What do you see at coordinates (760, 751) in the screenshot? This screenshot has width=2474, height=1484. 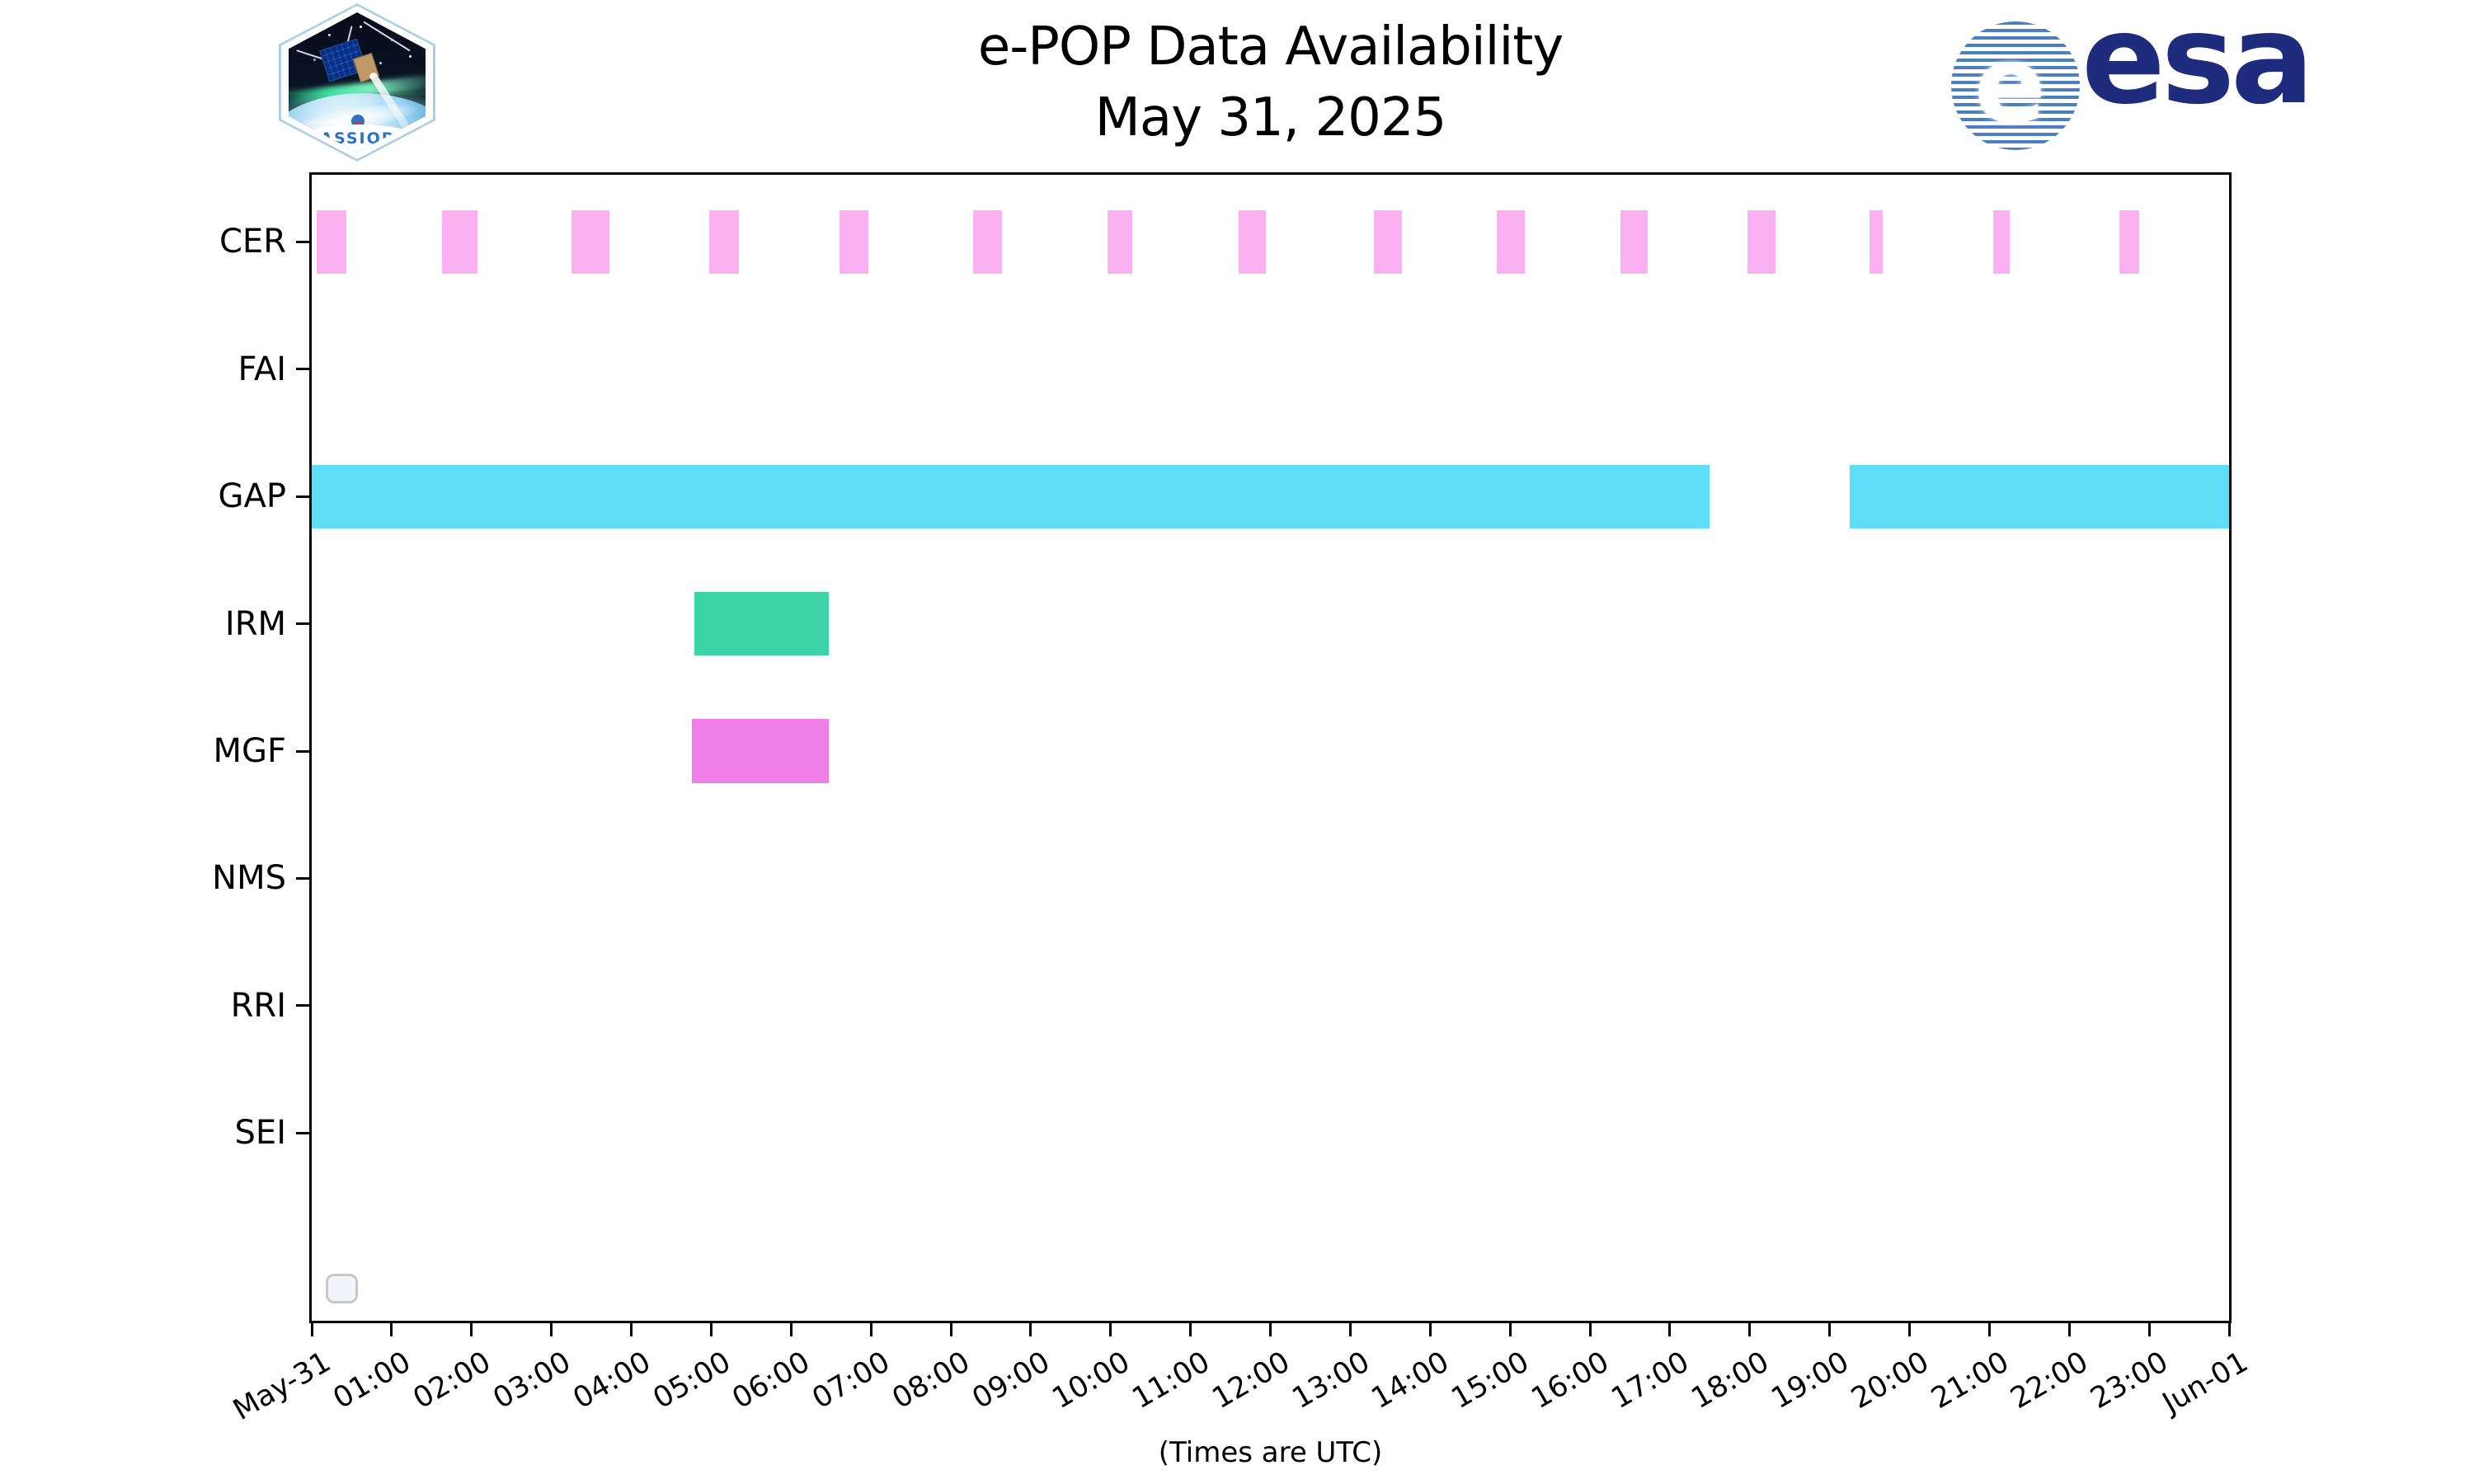 I see `availability-bar-mgf` at bounding box center [760, 751].